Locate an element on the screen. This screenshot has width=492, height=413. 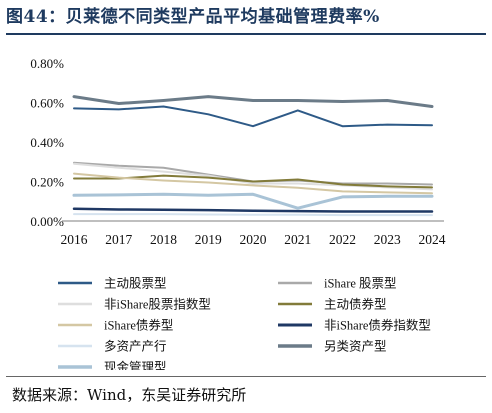
y-tick-label: 0.20% is located at coordinates (47, 182).